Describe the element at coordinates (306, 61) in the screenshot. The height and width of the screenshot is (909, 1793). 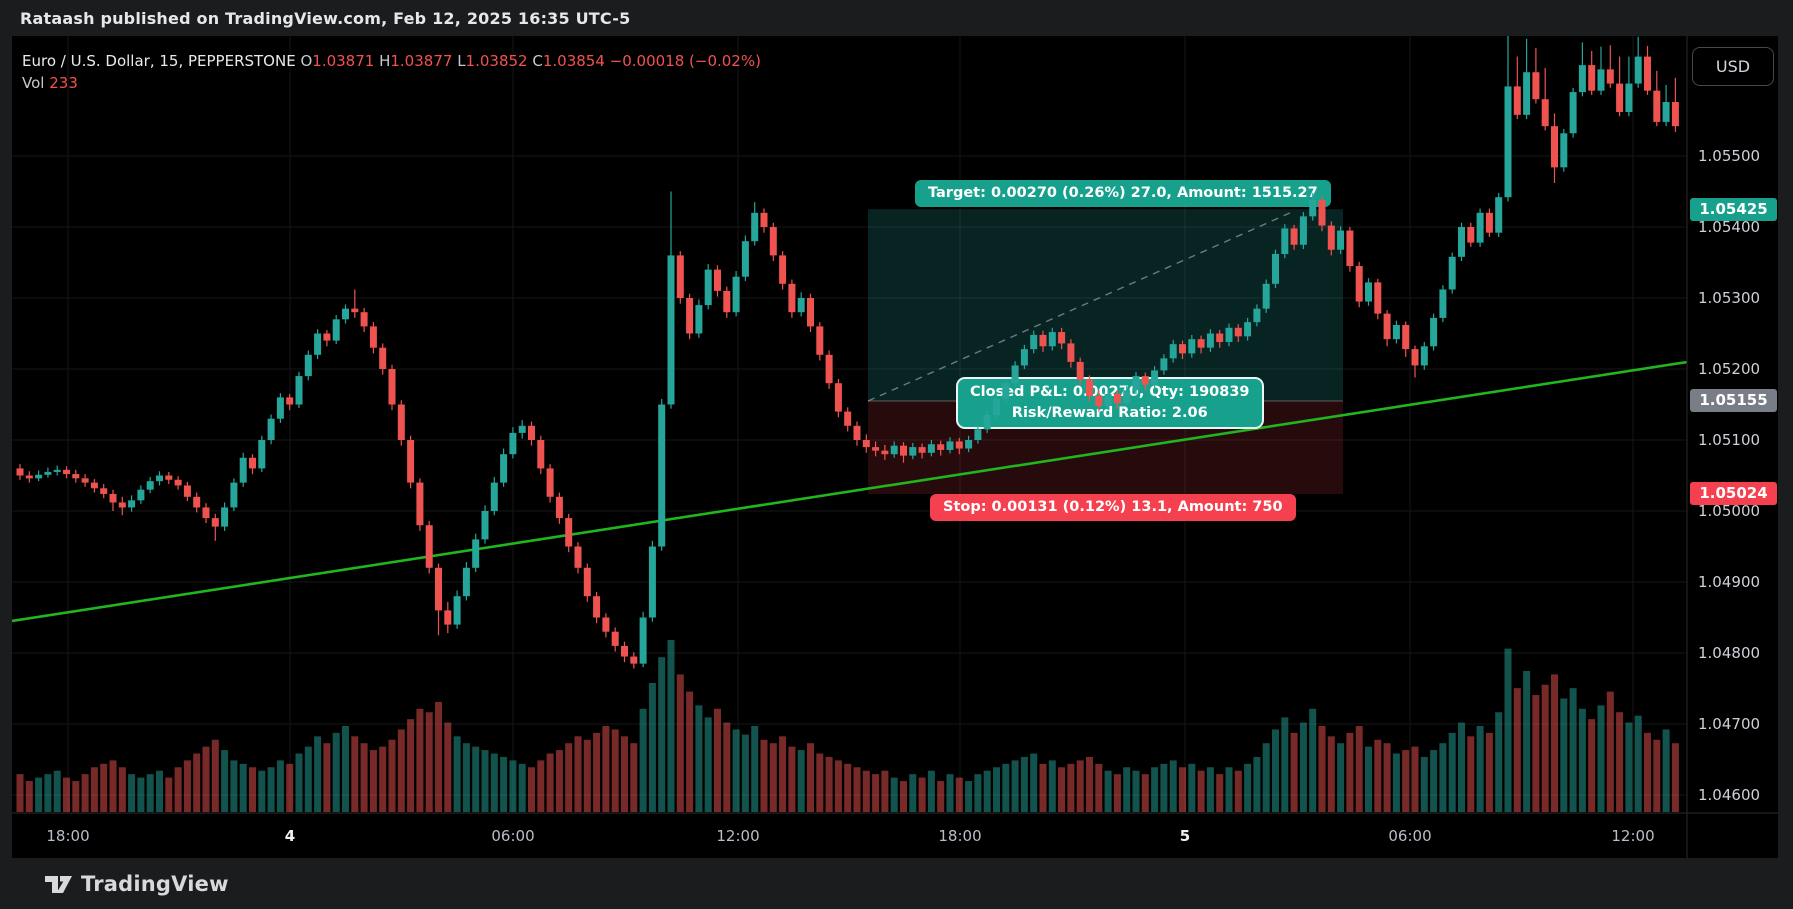
I see `ohlc-open-label: O` at that location.